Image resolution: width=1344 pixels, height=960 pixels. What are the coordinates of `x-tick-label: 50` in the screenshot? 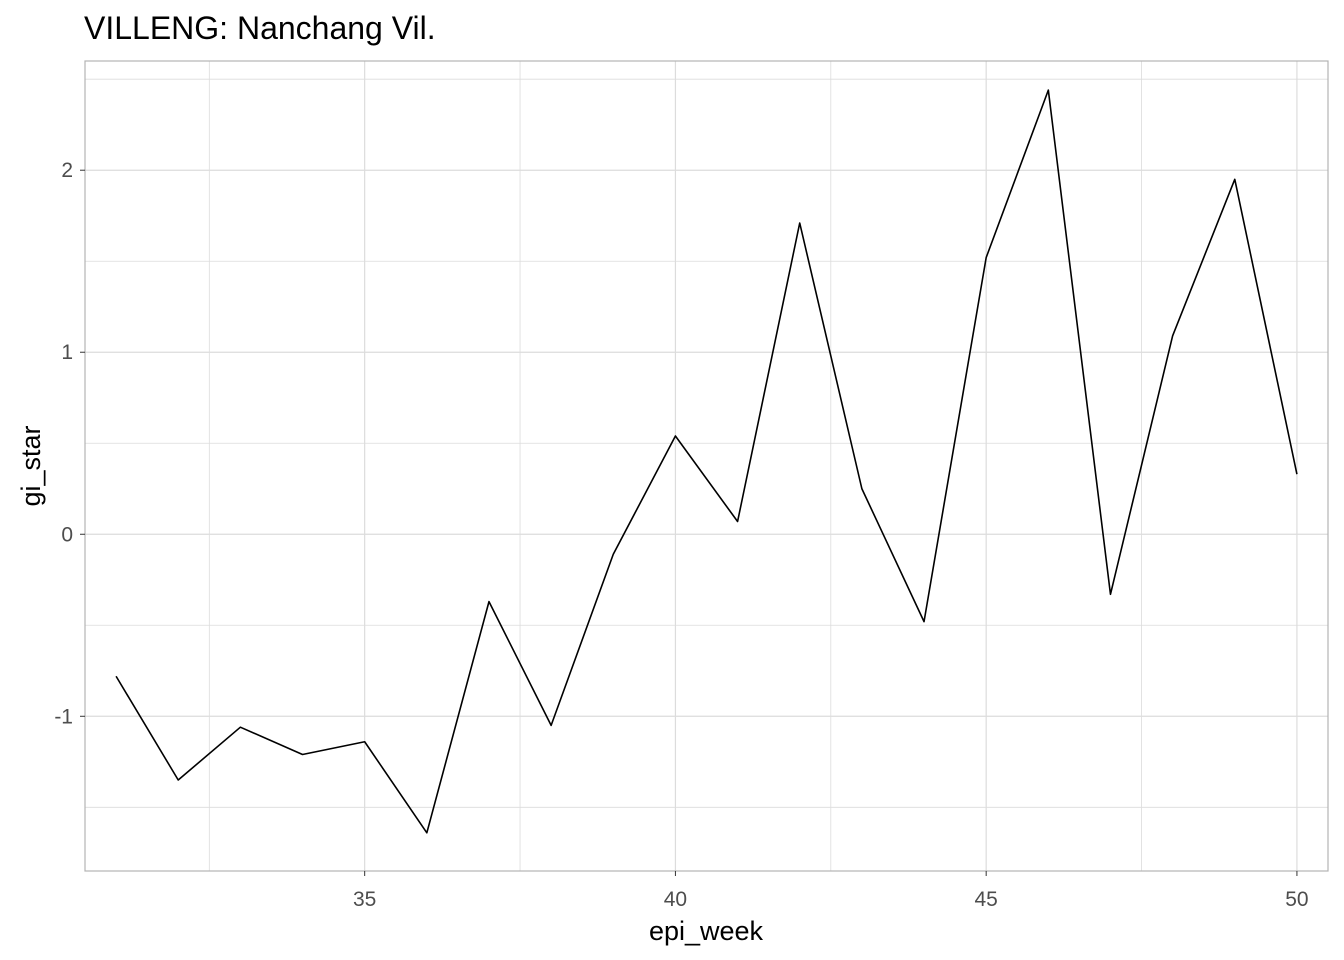 It's located at (1296, 899).